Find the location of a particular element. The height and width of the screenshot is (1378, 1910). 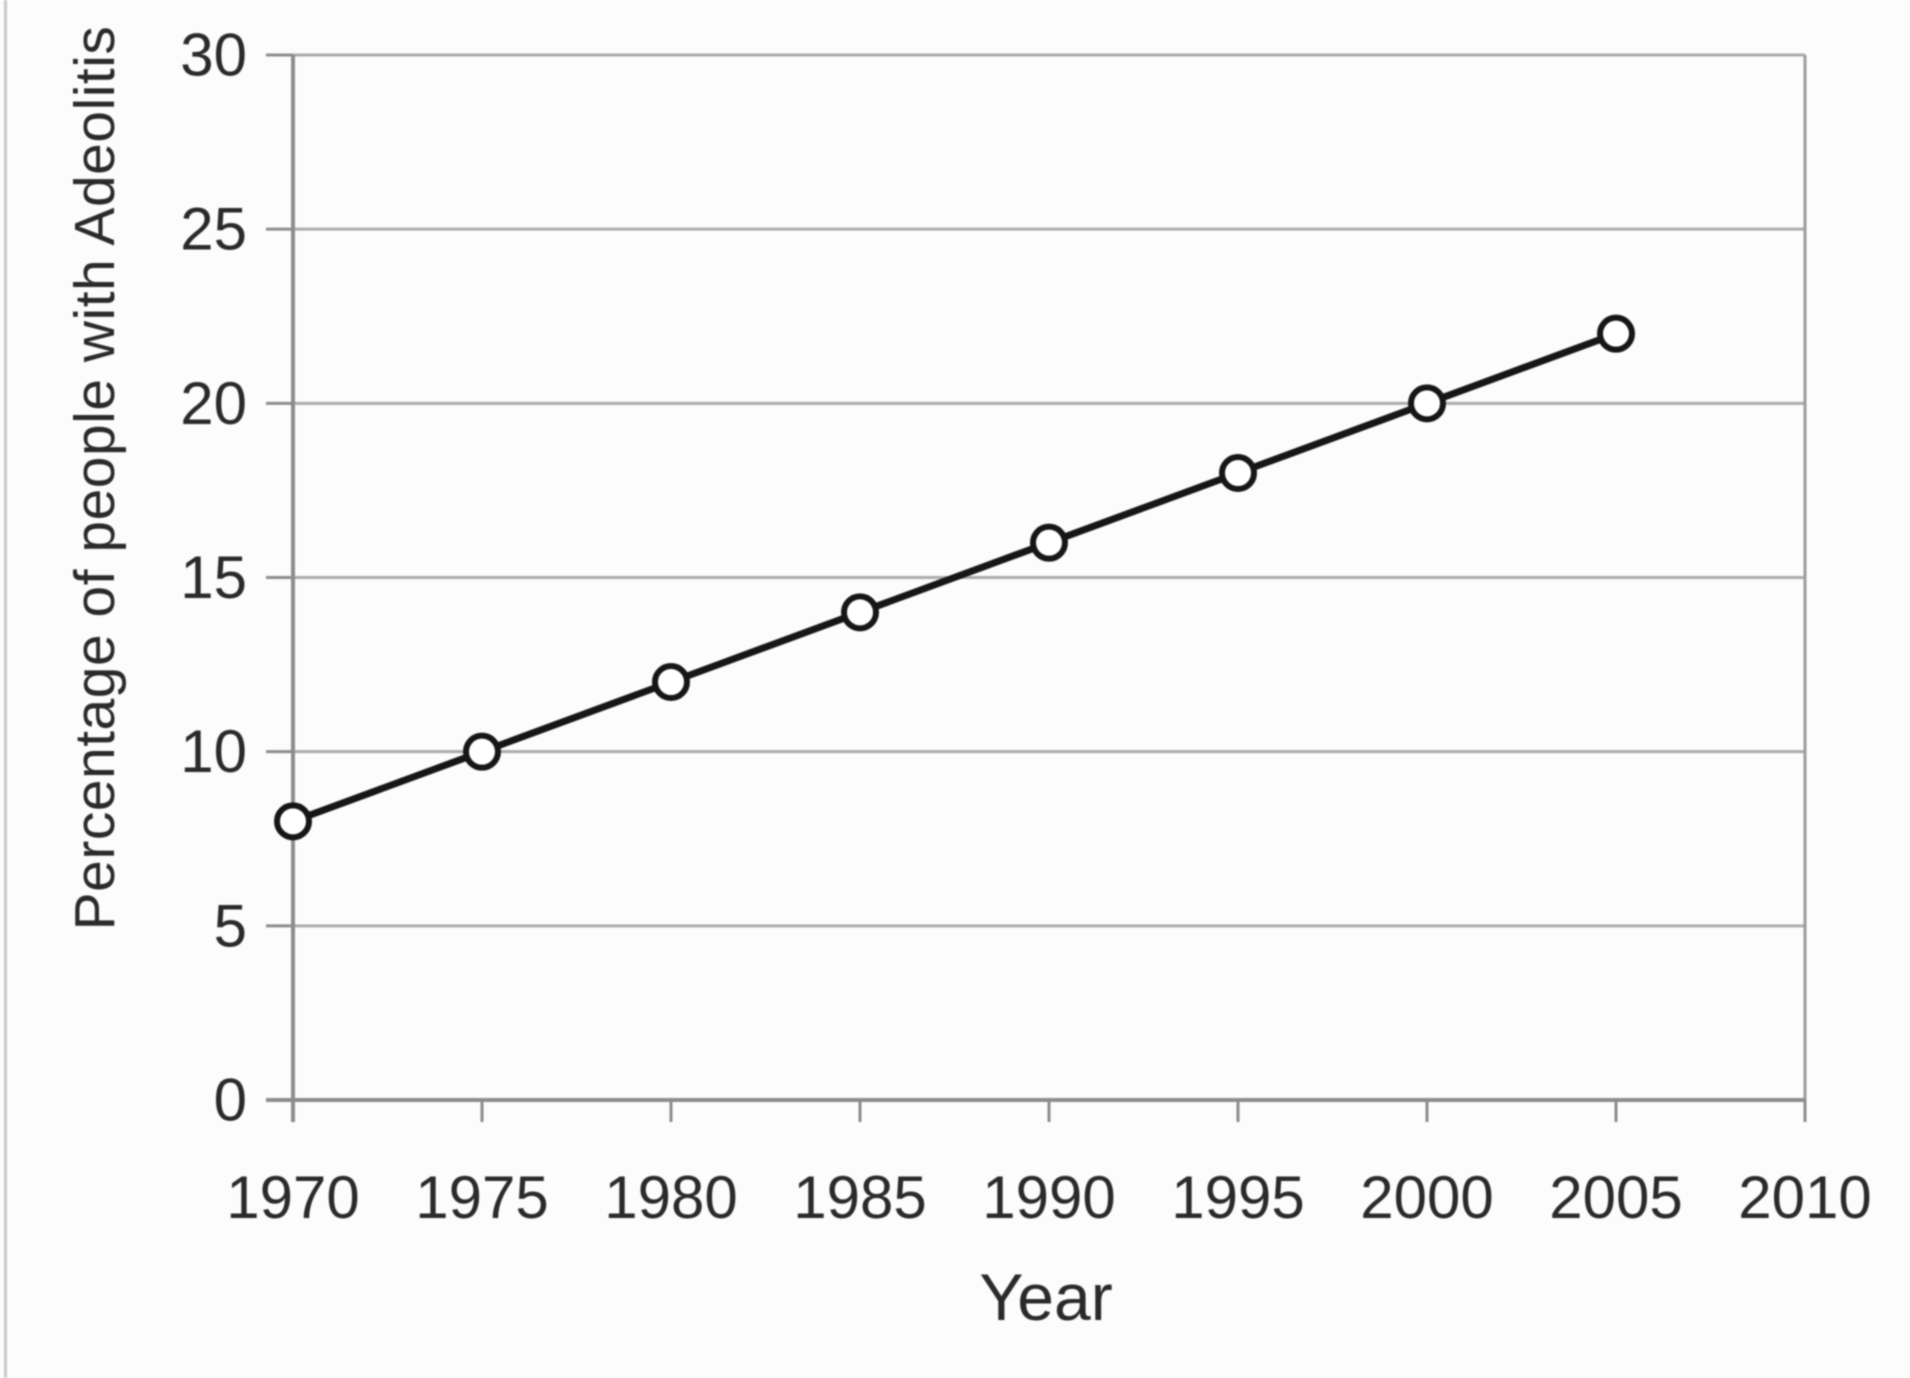

x-tick-label: 2000 is located at coordinates (1426, 1197).